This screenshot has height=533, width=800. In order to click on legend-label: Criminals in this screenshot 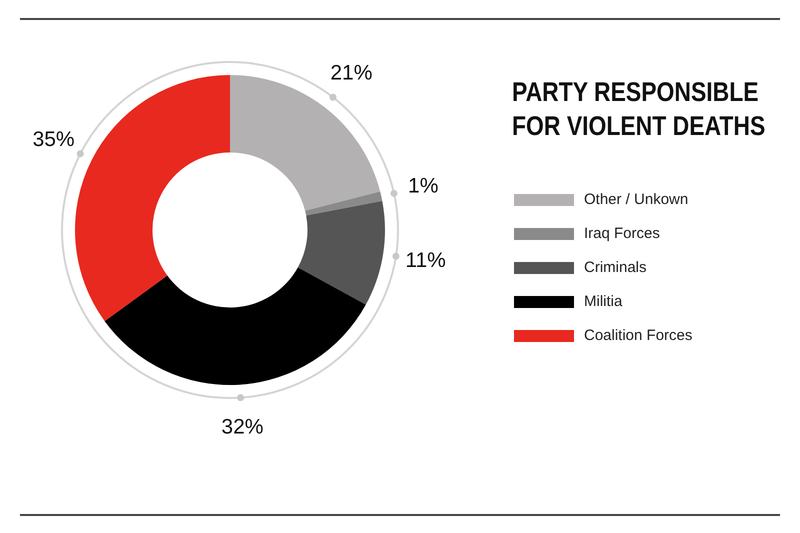, I will do `click(615, 267)`.